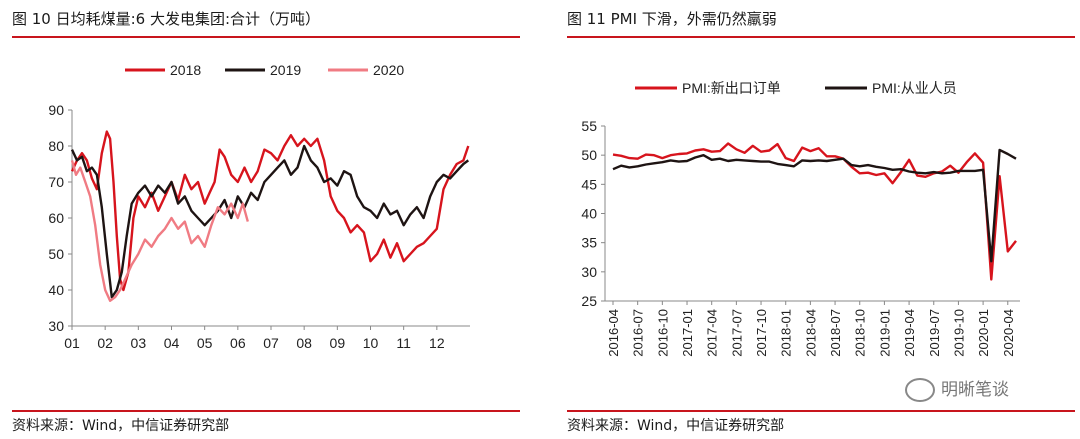 Image resolution: width=1080 pixels, height=439 pixels. I want to click on right-figure-title: 图 11 PMI 下滑，外需仍然羸弱, so click(672, 19).